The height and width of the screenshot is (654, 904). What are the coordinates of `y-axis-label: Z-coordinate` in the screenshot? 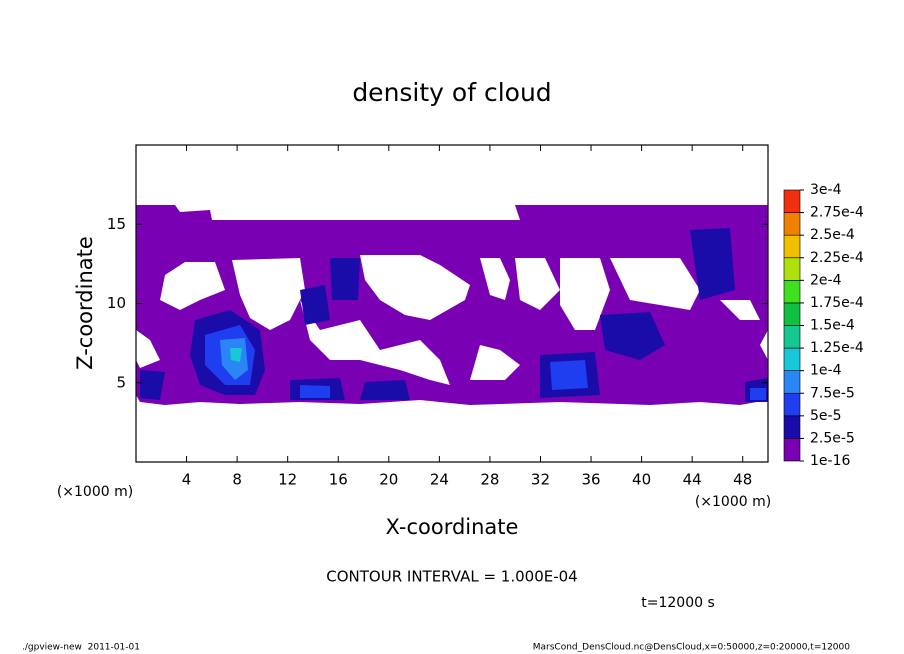 It's located at (85, 303).